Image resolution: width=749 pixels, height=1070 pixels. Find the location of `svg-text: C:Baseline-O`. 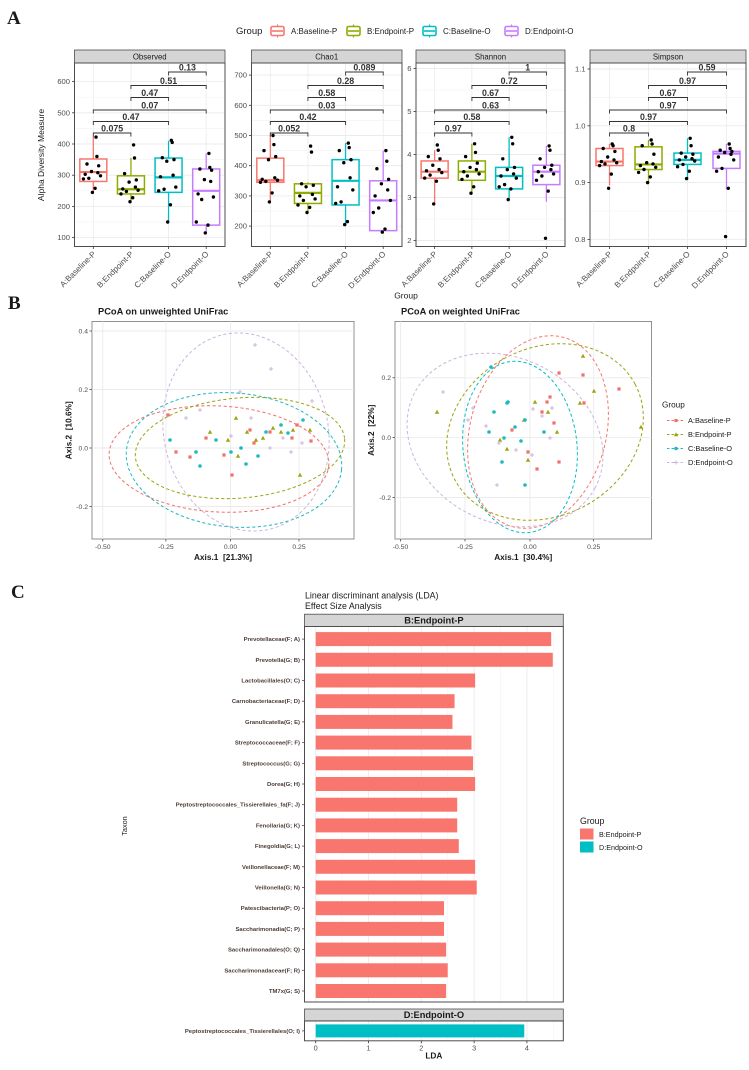

svg-text: C:Baseline-O is located at coordinates (467, 31).